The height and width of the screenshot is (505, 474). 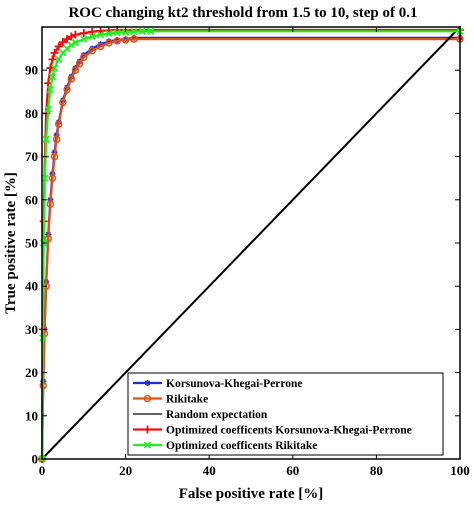 What do you see at coordinates (11, 243) in the screenshot?
I see `y-axis-label: True positive rate [%]` at bounding box center [11, 243].